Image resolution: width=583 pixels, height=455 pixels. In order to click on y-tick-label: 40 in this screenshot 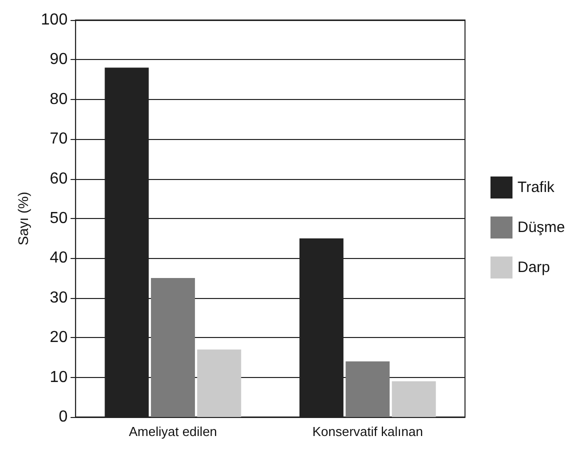, I will do `click(59, 258)`.